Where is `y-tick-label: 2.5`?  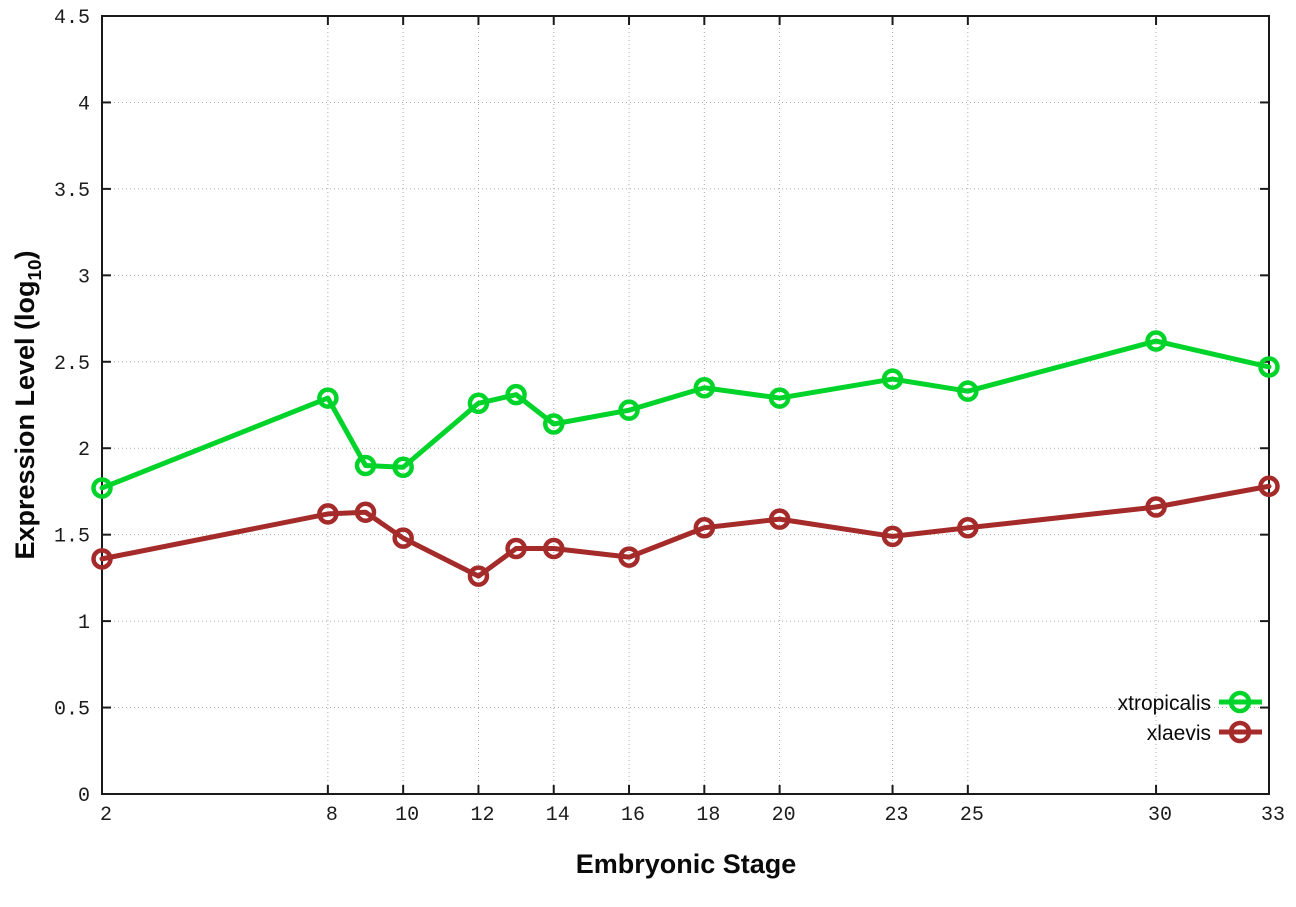
y-tick-label: 2.5 is located at coordinates (72, 364).